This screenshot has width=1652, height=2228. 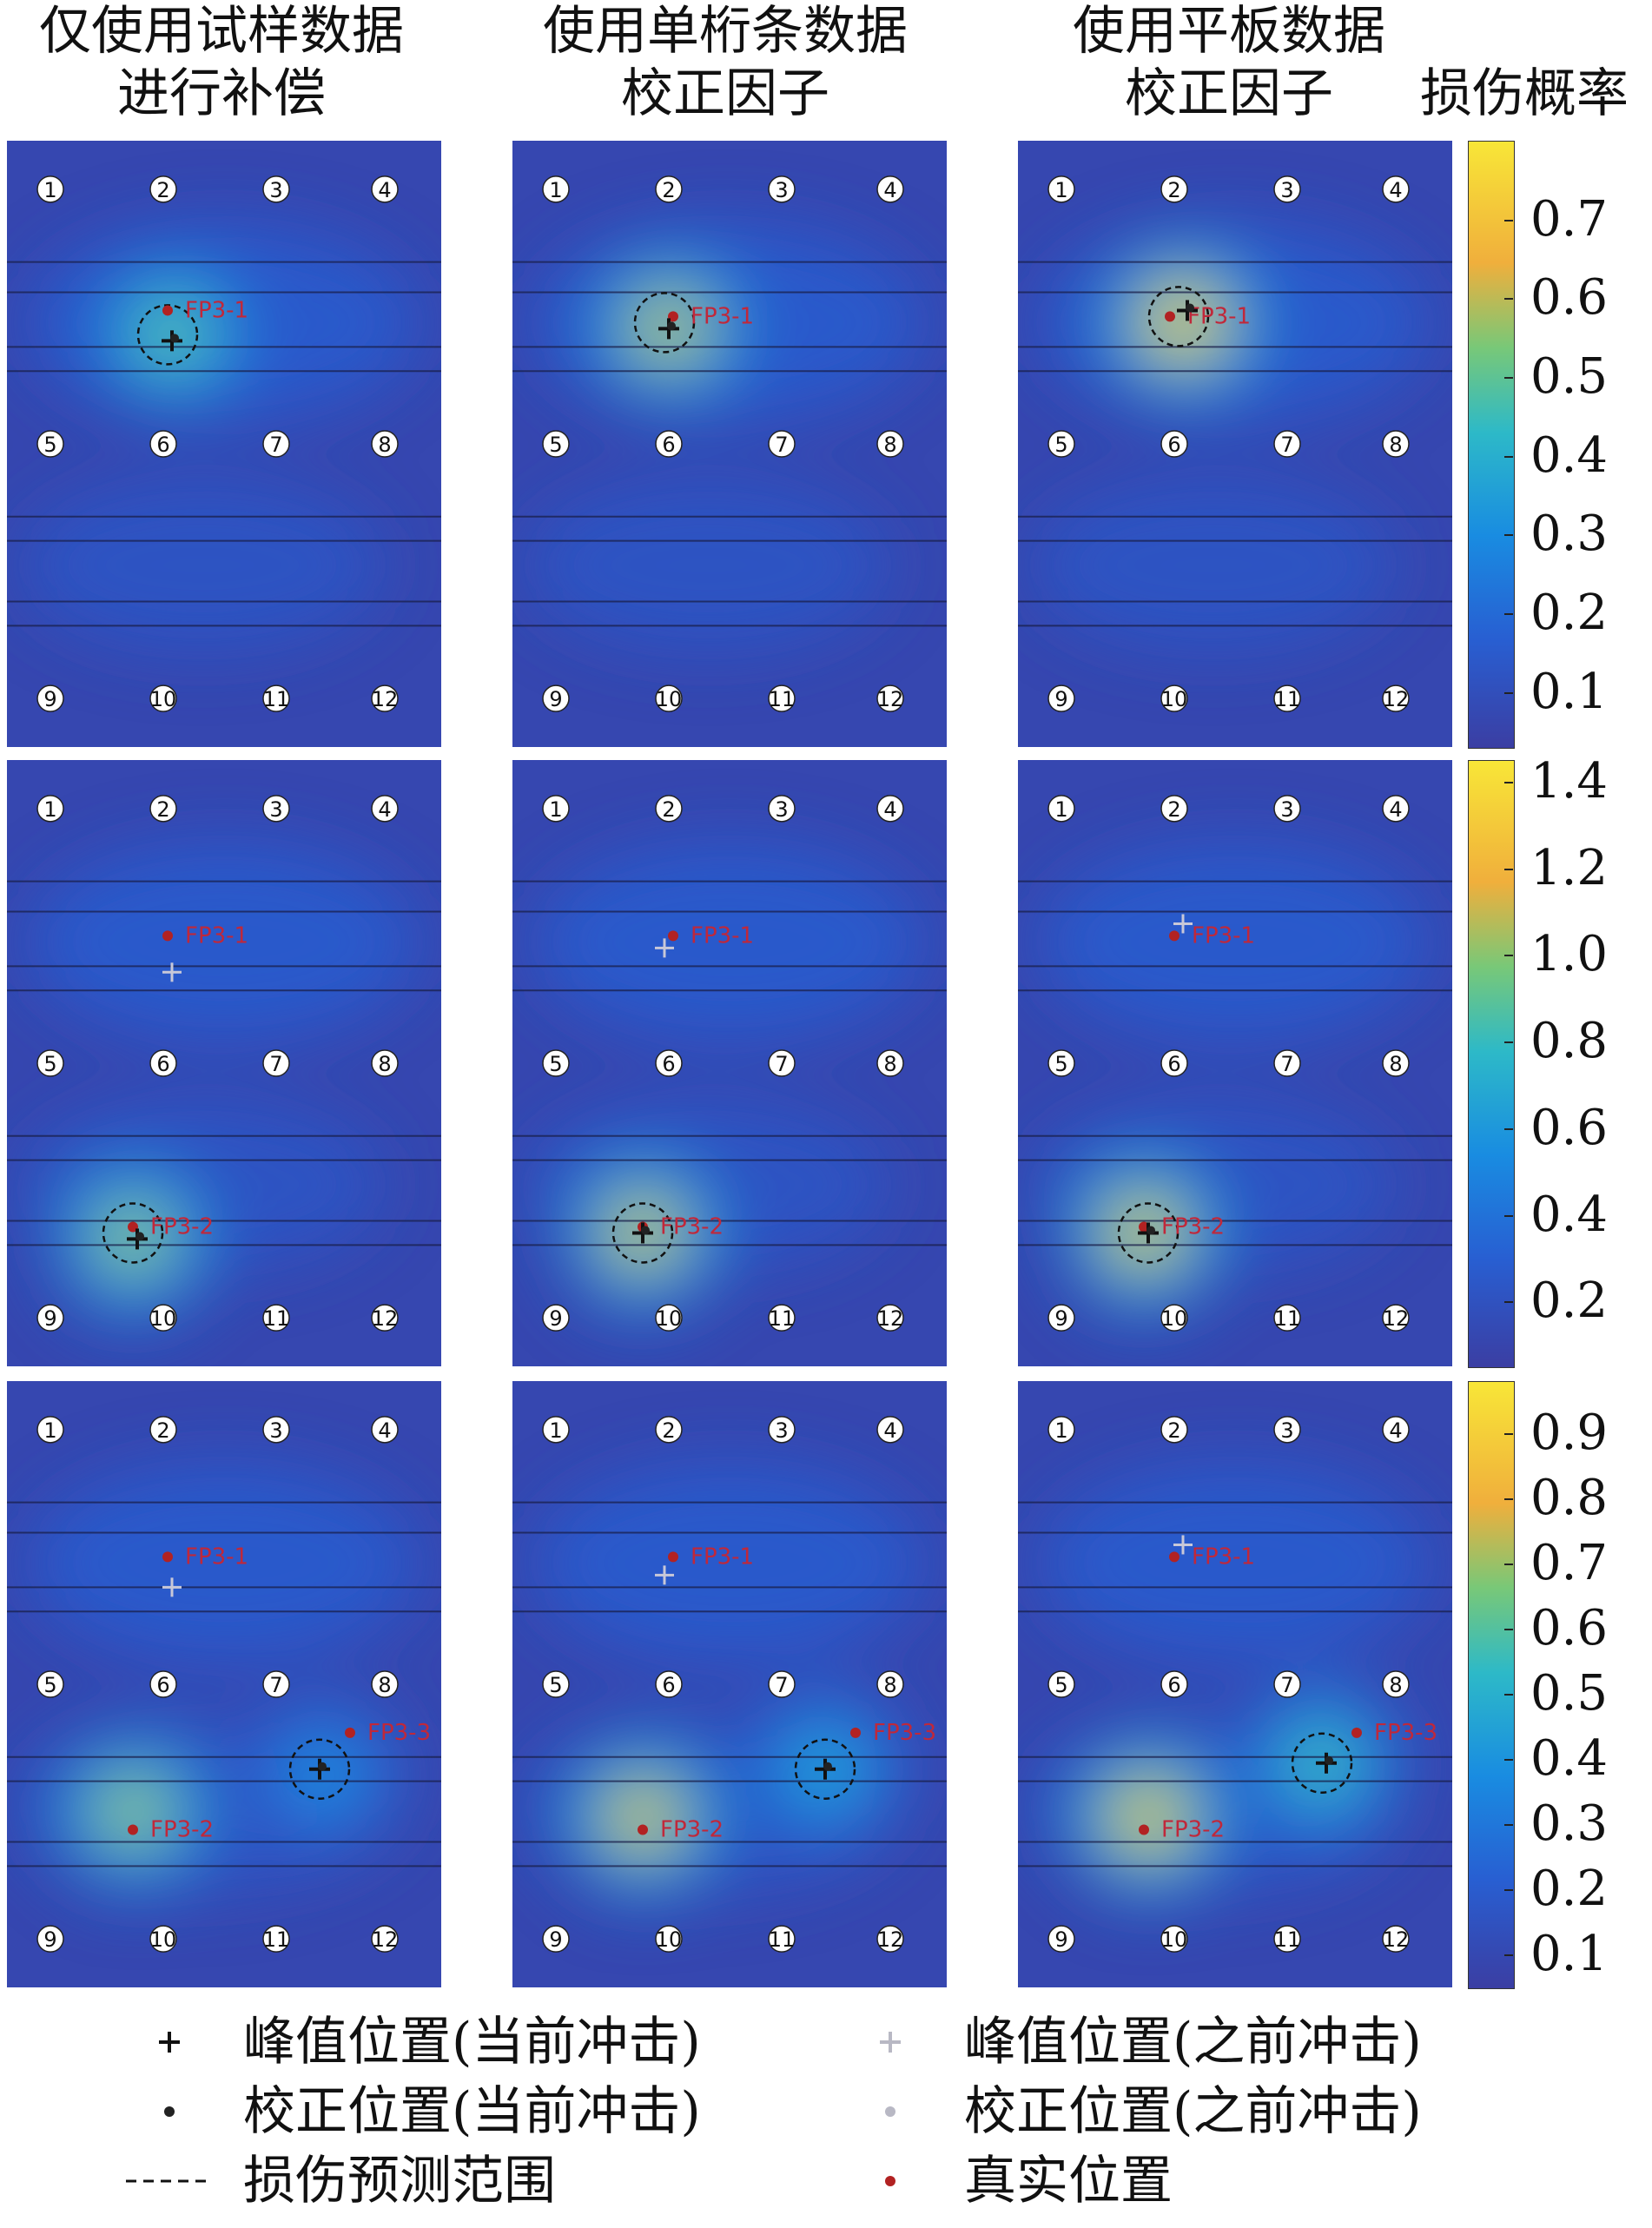 What do you see at coordinates (1569, 1433) in the screenshot?
I see `colorbar-tick-label: 0.9` at bounding box center [1569, 1433].